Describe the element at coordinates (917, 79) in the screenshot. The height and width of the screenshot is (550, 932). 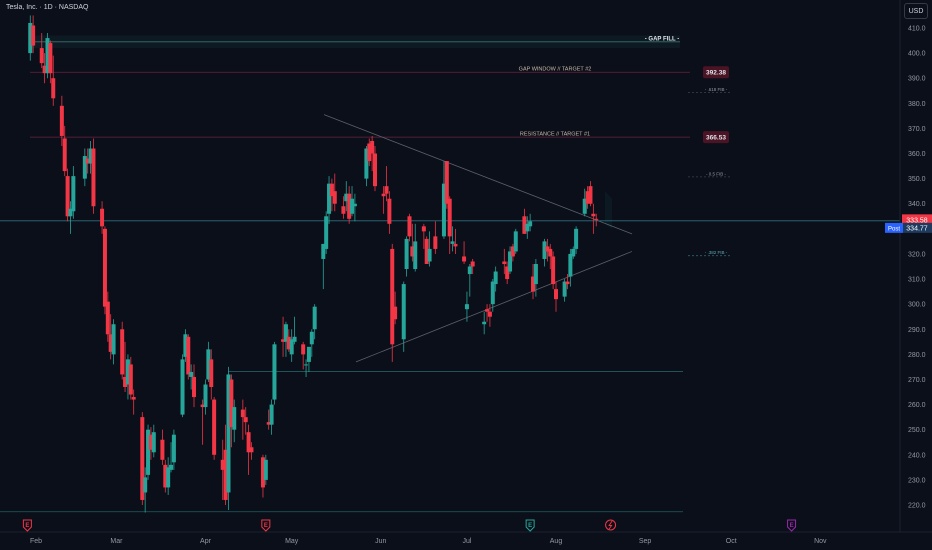
I see `y-tick-label: 390.0` at that location.